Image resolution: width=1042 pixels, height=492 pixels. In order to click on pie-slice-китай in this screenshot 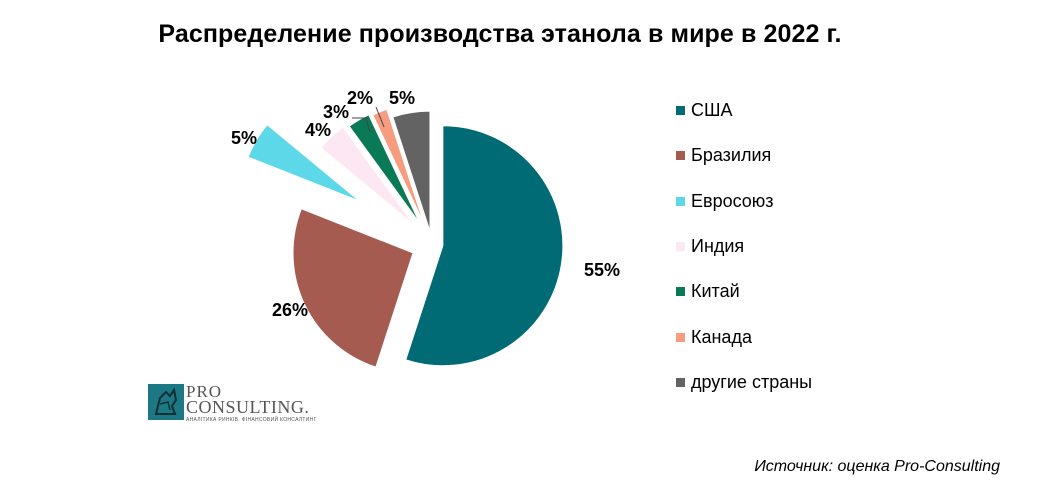, I will do `click(384, 169)`.